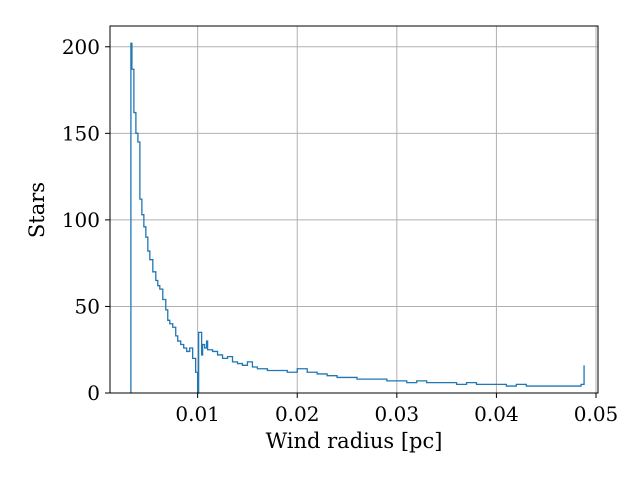 The width and height of the screenshot is (640, 480). Describe the element at coordinates (397, 414) in the screenshot. I see `x-tick-label: 0.03` at that location.